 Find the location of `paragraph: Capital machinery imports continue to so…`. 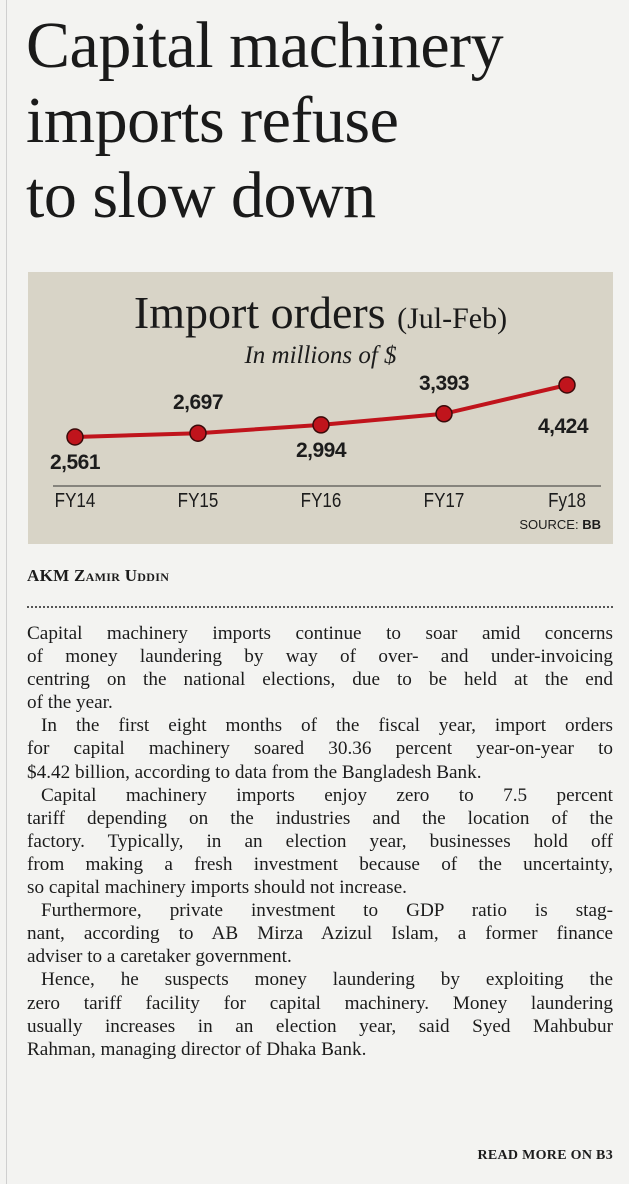

paragraph: Capital machinery imports continue to so… is located at coordinates (320, 668).